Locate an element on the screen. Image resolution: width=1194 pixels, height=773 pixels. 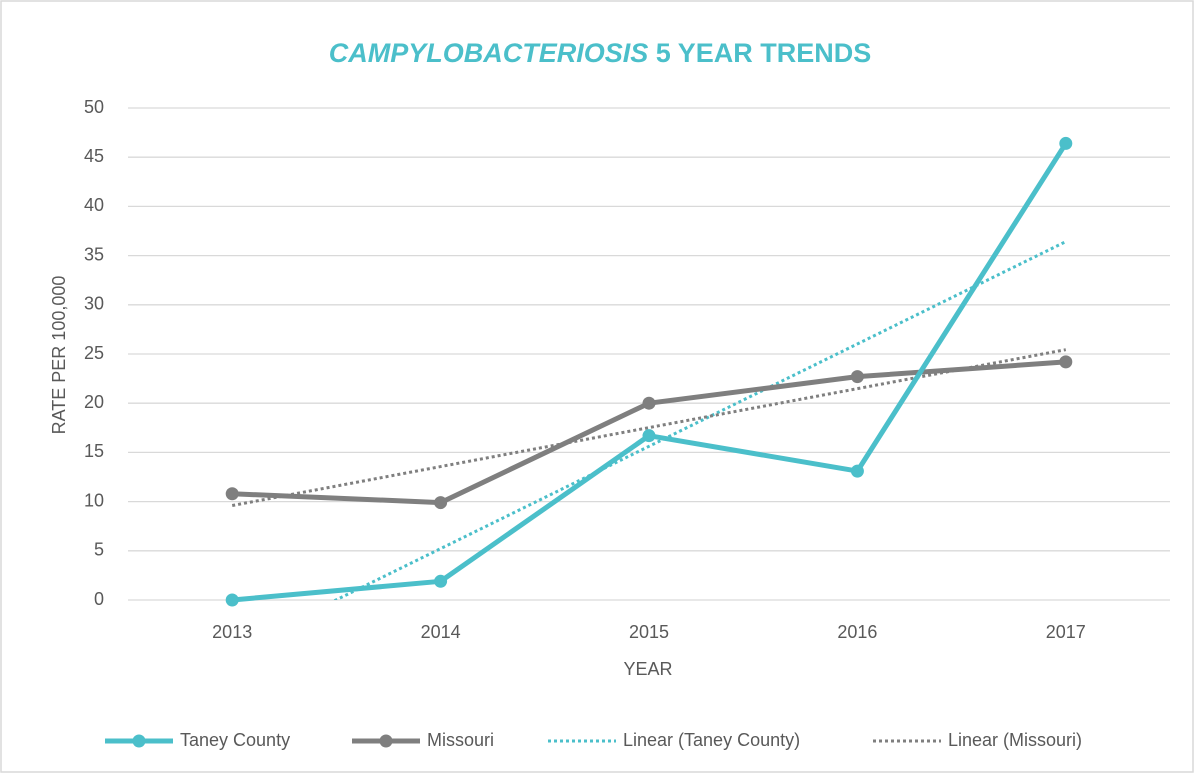
y-tick-label: 40 is located at coordinates (94, 205).